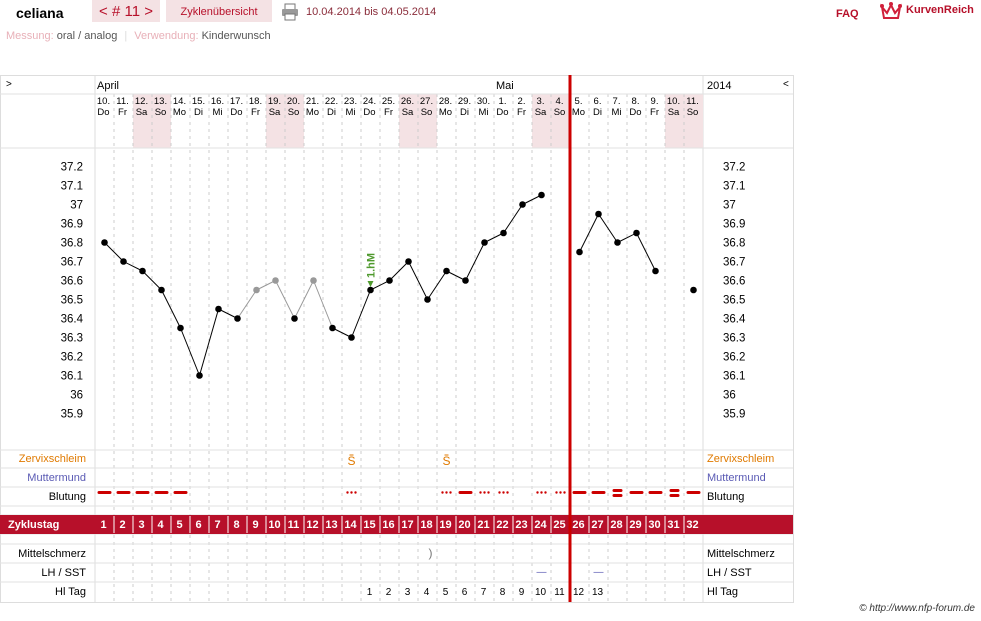 The width and height of the screenshot is (981, 621). Describe the element at coordinates (369, 101) in the screenshot. I see `day-date-label: 24.` at that location.